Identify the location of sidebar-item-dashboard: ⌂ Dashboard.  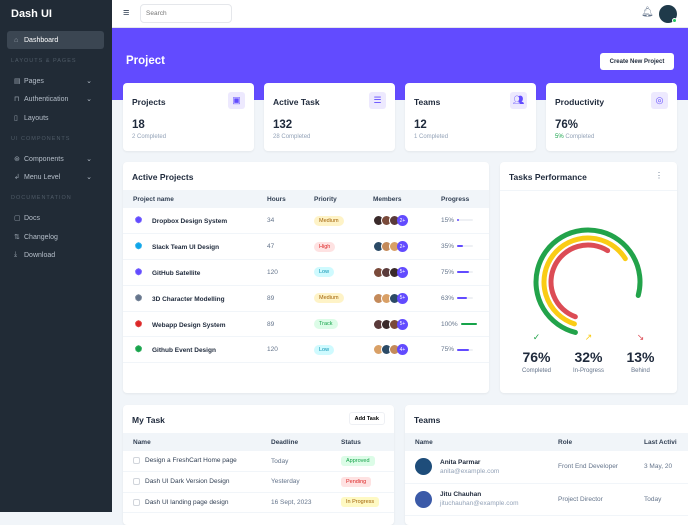
(55, 40).